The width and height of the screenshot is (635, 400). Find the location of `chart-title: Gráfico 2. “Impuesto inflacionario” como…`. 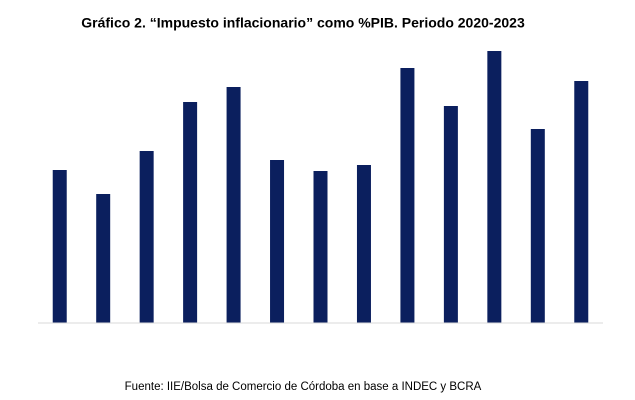

chart-title: Gráfico 2. “Impuesto inflacionario” como… is located at coordinates (303, 23).